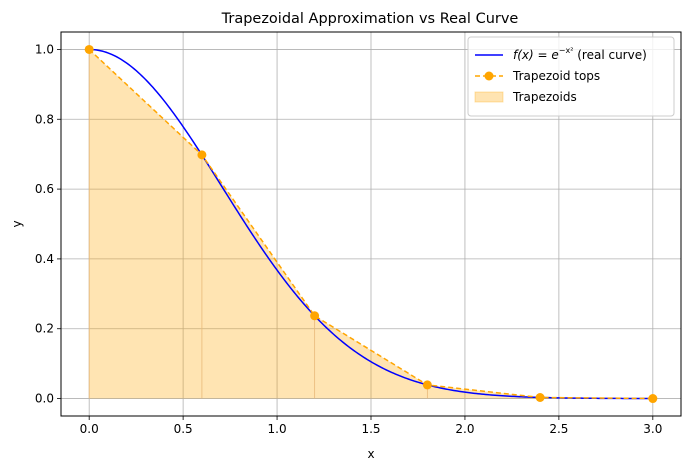 The image size is (691, 470). I want to click on y-tick-label: 1.0, so click(44, 49).